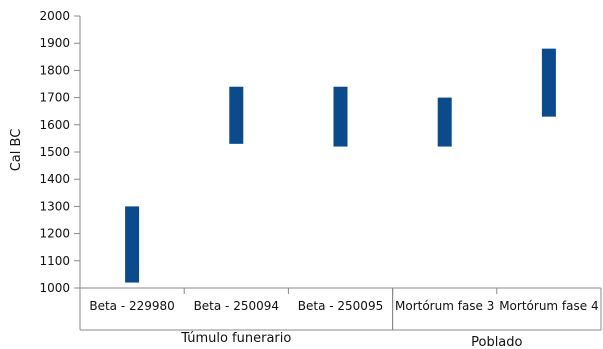 The width and height of the screenshot is (603, 349). What do you see at coordinates (54, 179) in the screenshot?
I see `y-tick-label: 1400` at bounding box center [54, 179].